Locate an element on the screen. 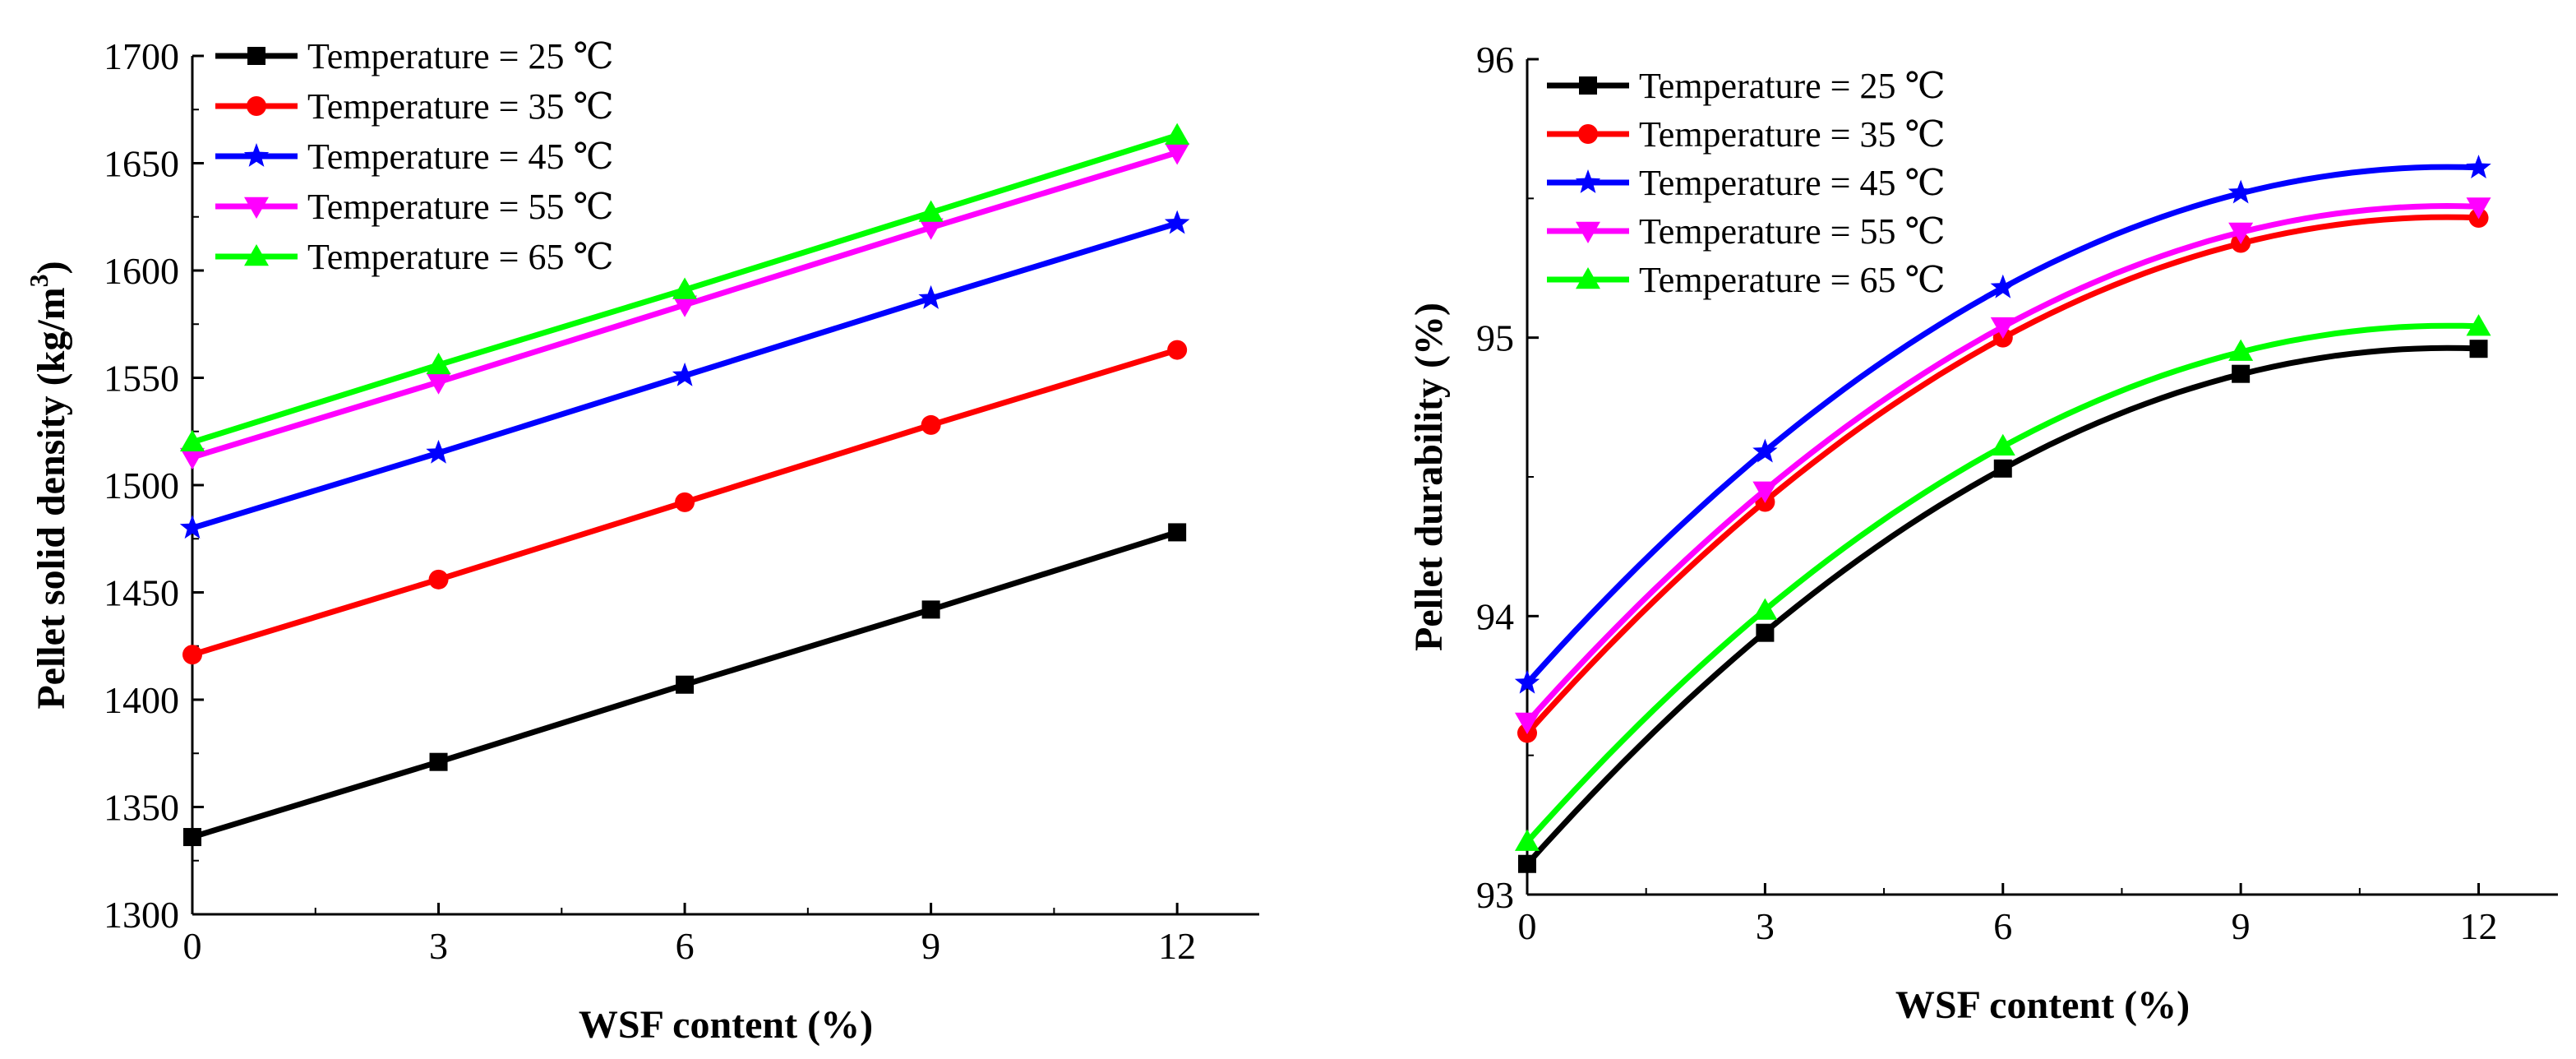  y-tick-label: 1700 is located at coordinates (141, 56).